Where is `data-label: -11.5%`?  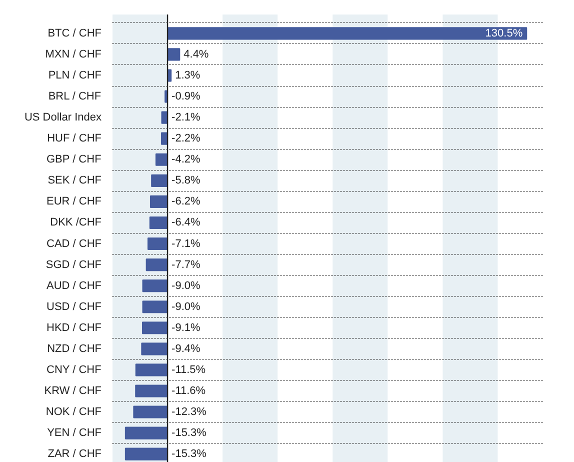 data-label: -11.5% is located at coordinates (189, 370).